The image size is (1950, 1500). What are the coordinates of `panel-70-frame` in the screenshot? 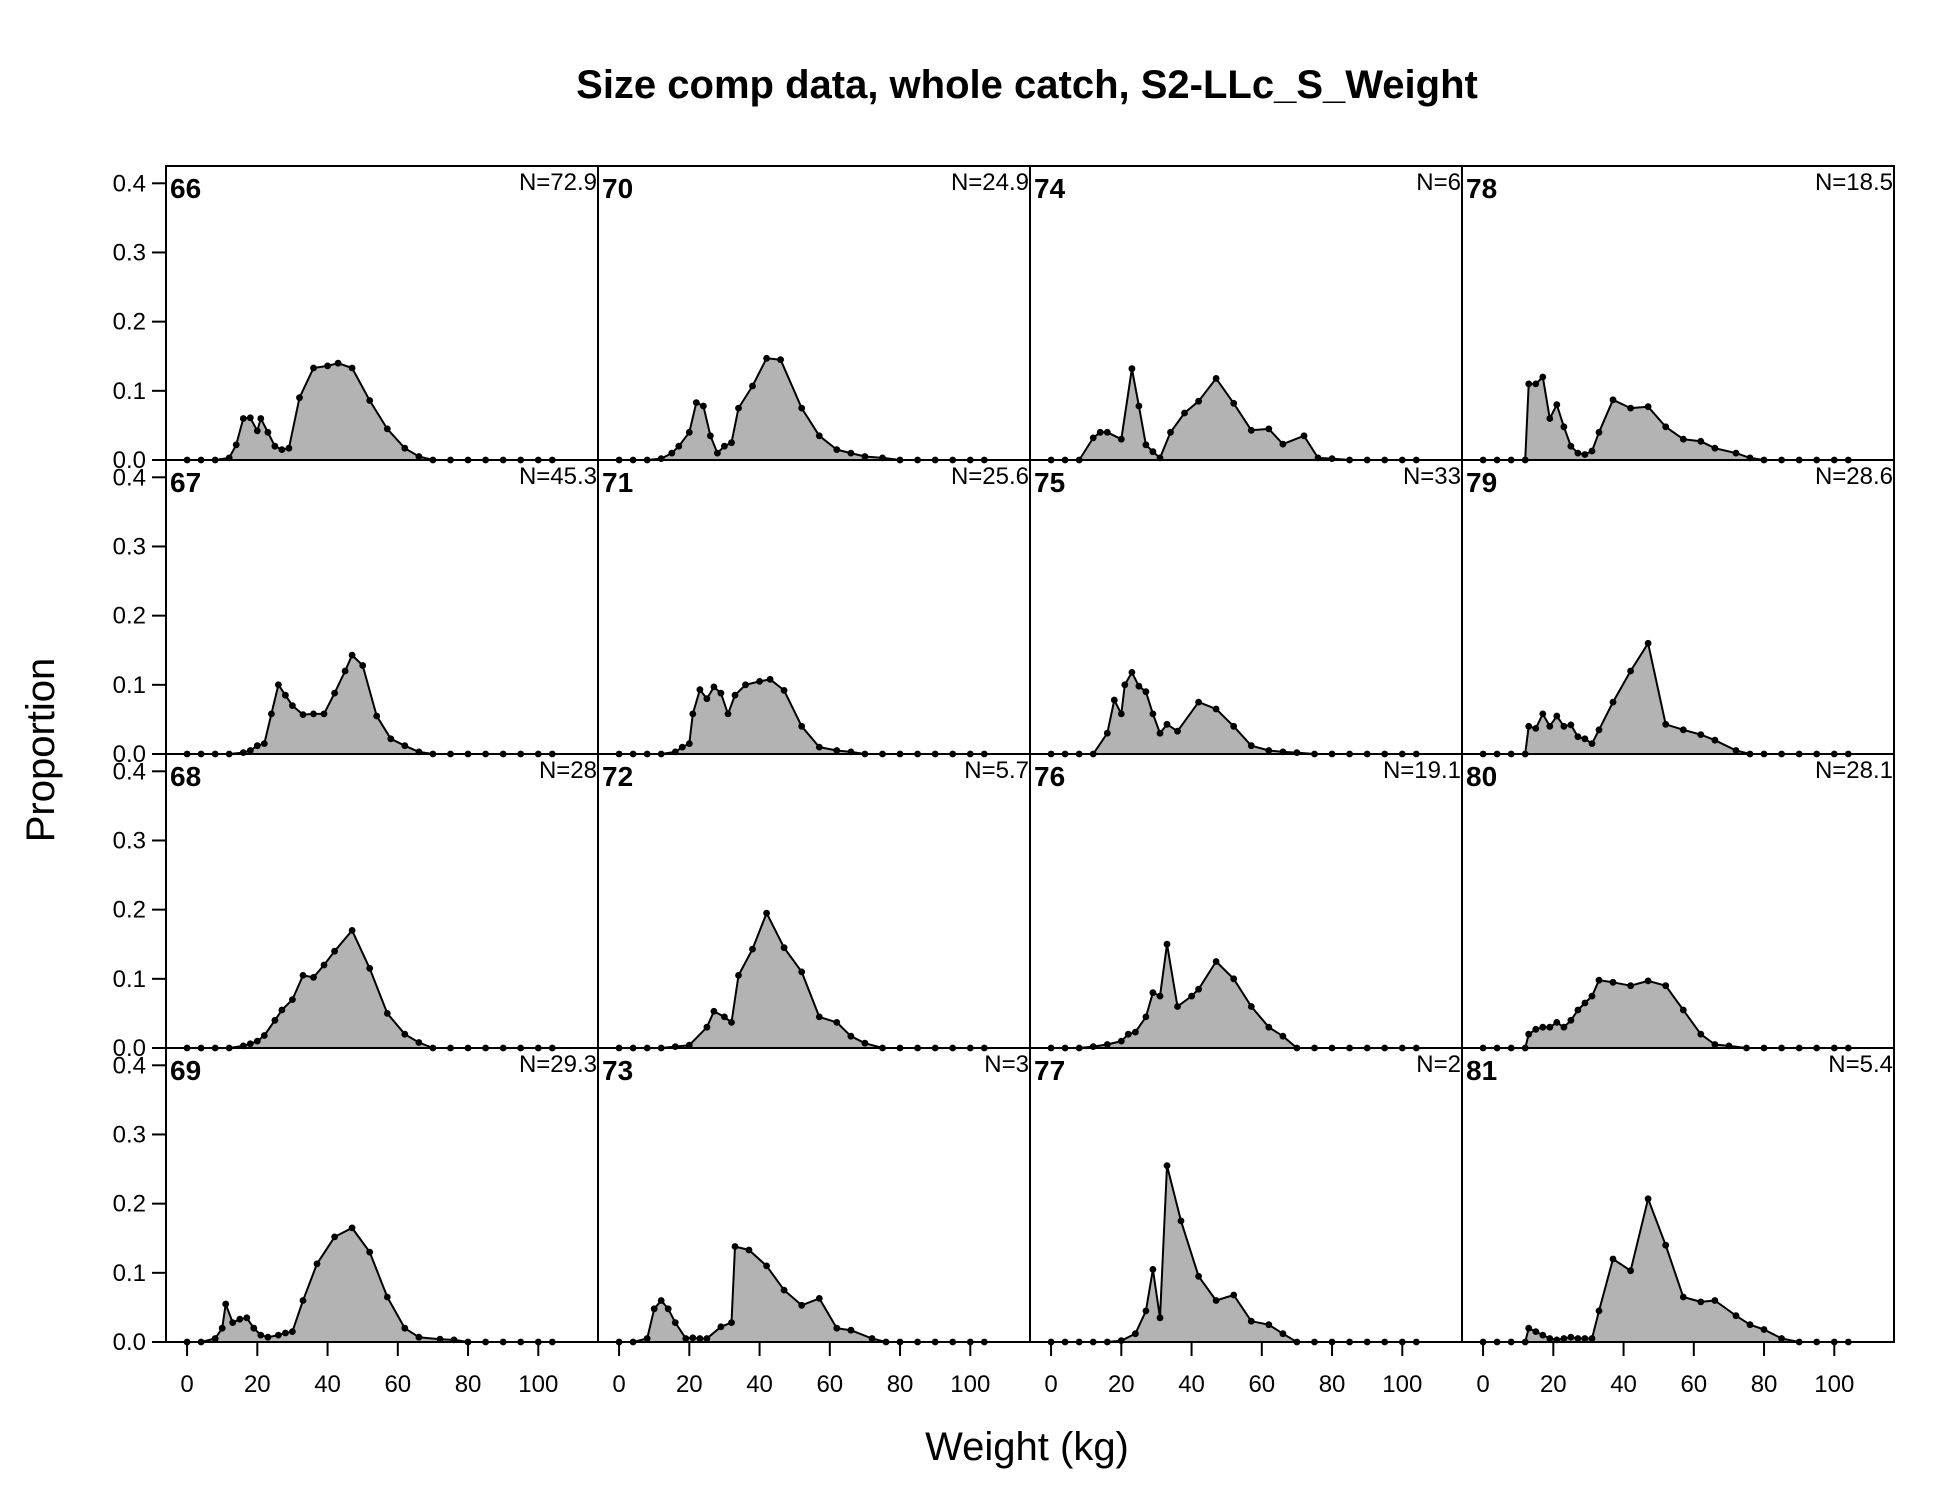 It's located at (814, 313).